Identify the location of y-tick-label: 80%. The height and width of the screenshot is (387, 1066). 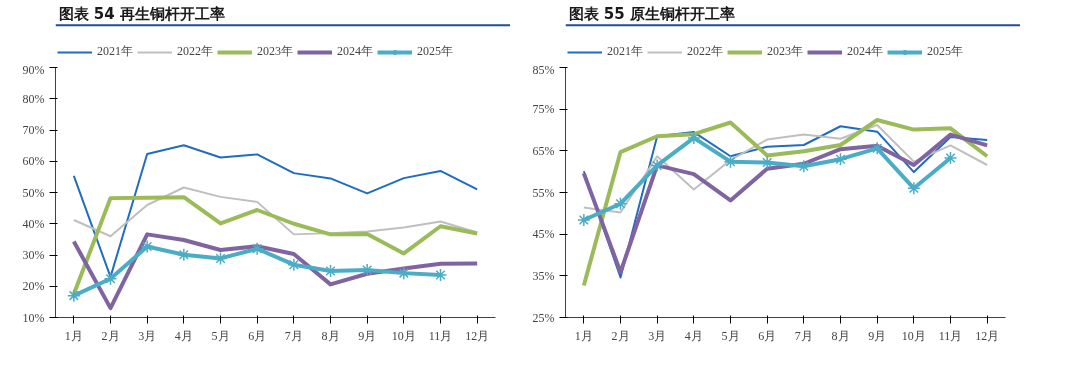
(33, 98).